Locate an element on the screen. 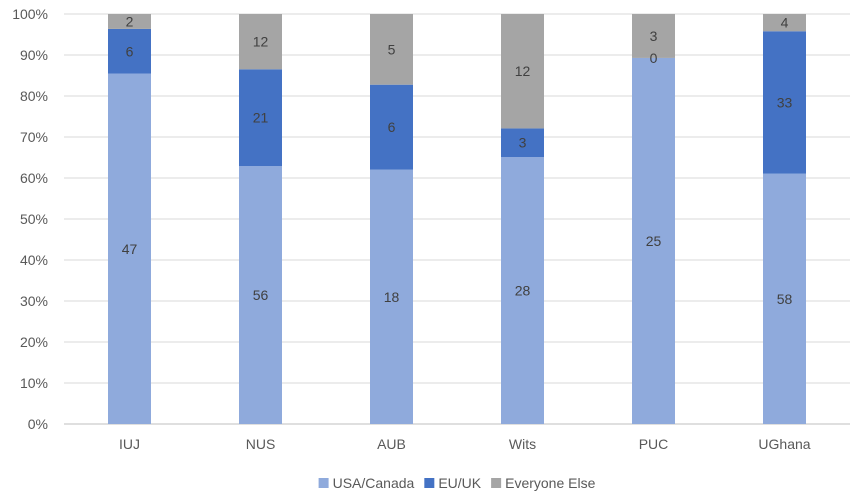 This screenshot has width=865, height=500. data-label: 5 is located at coordinates (392, 49).